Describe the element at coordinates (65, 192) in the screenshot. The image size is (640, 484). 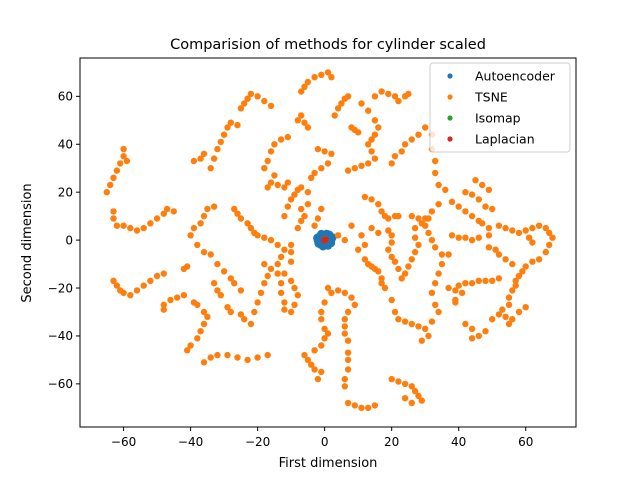
I see `y-tick-label: 20` at that location.